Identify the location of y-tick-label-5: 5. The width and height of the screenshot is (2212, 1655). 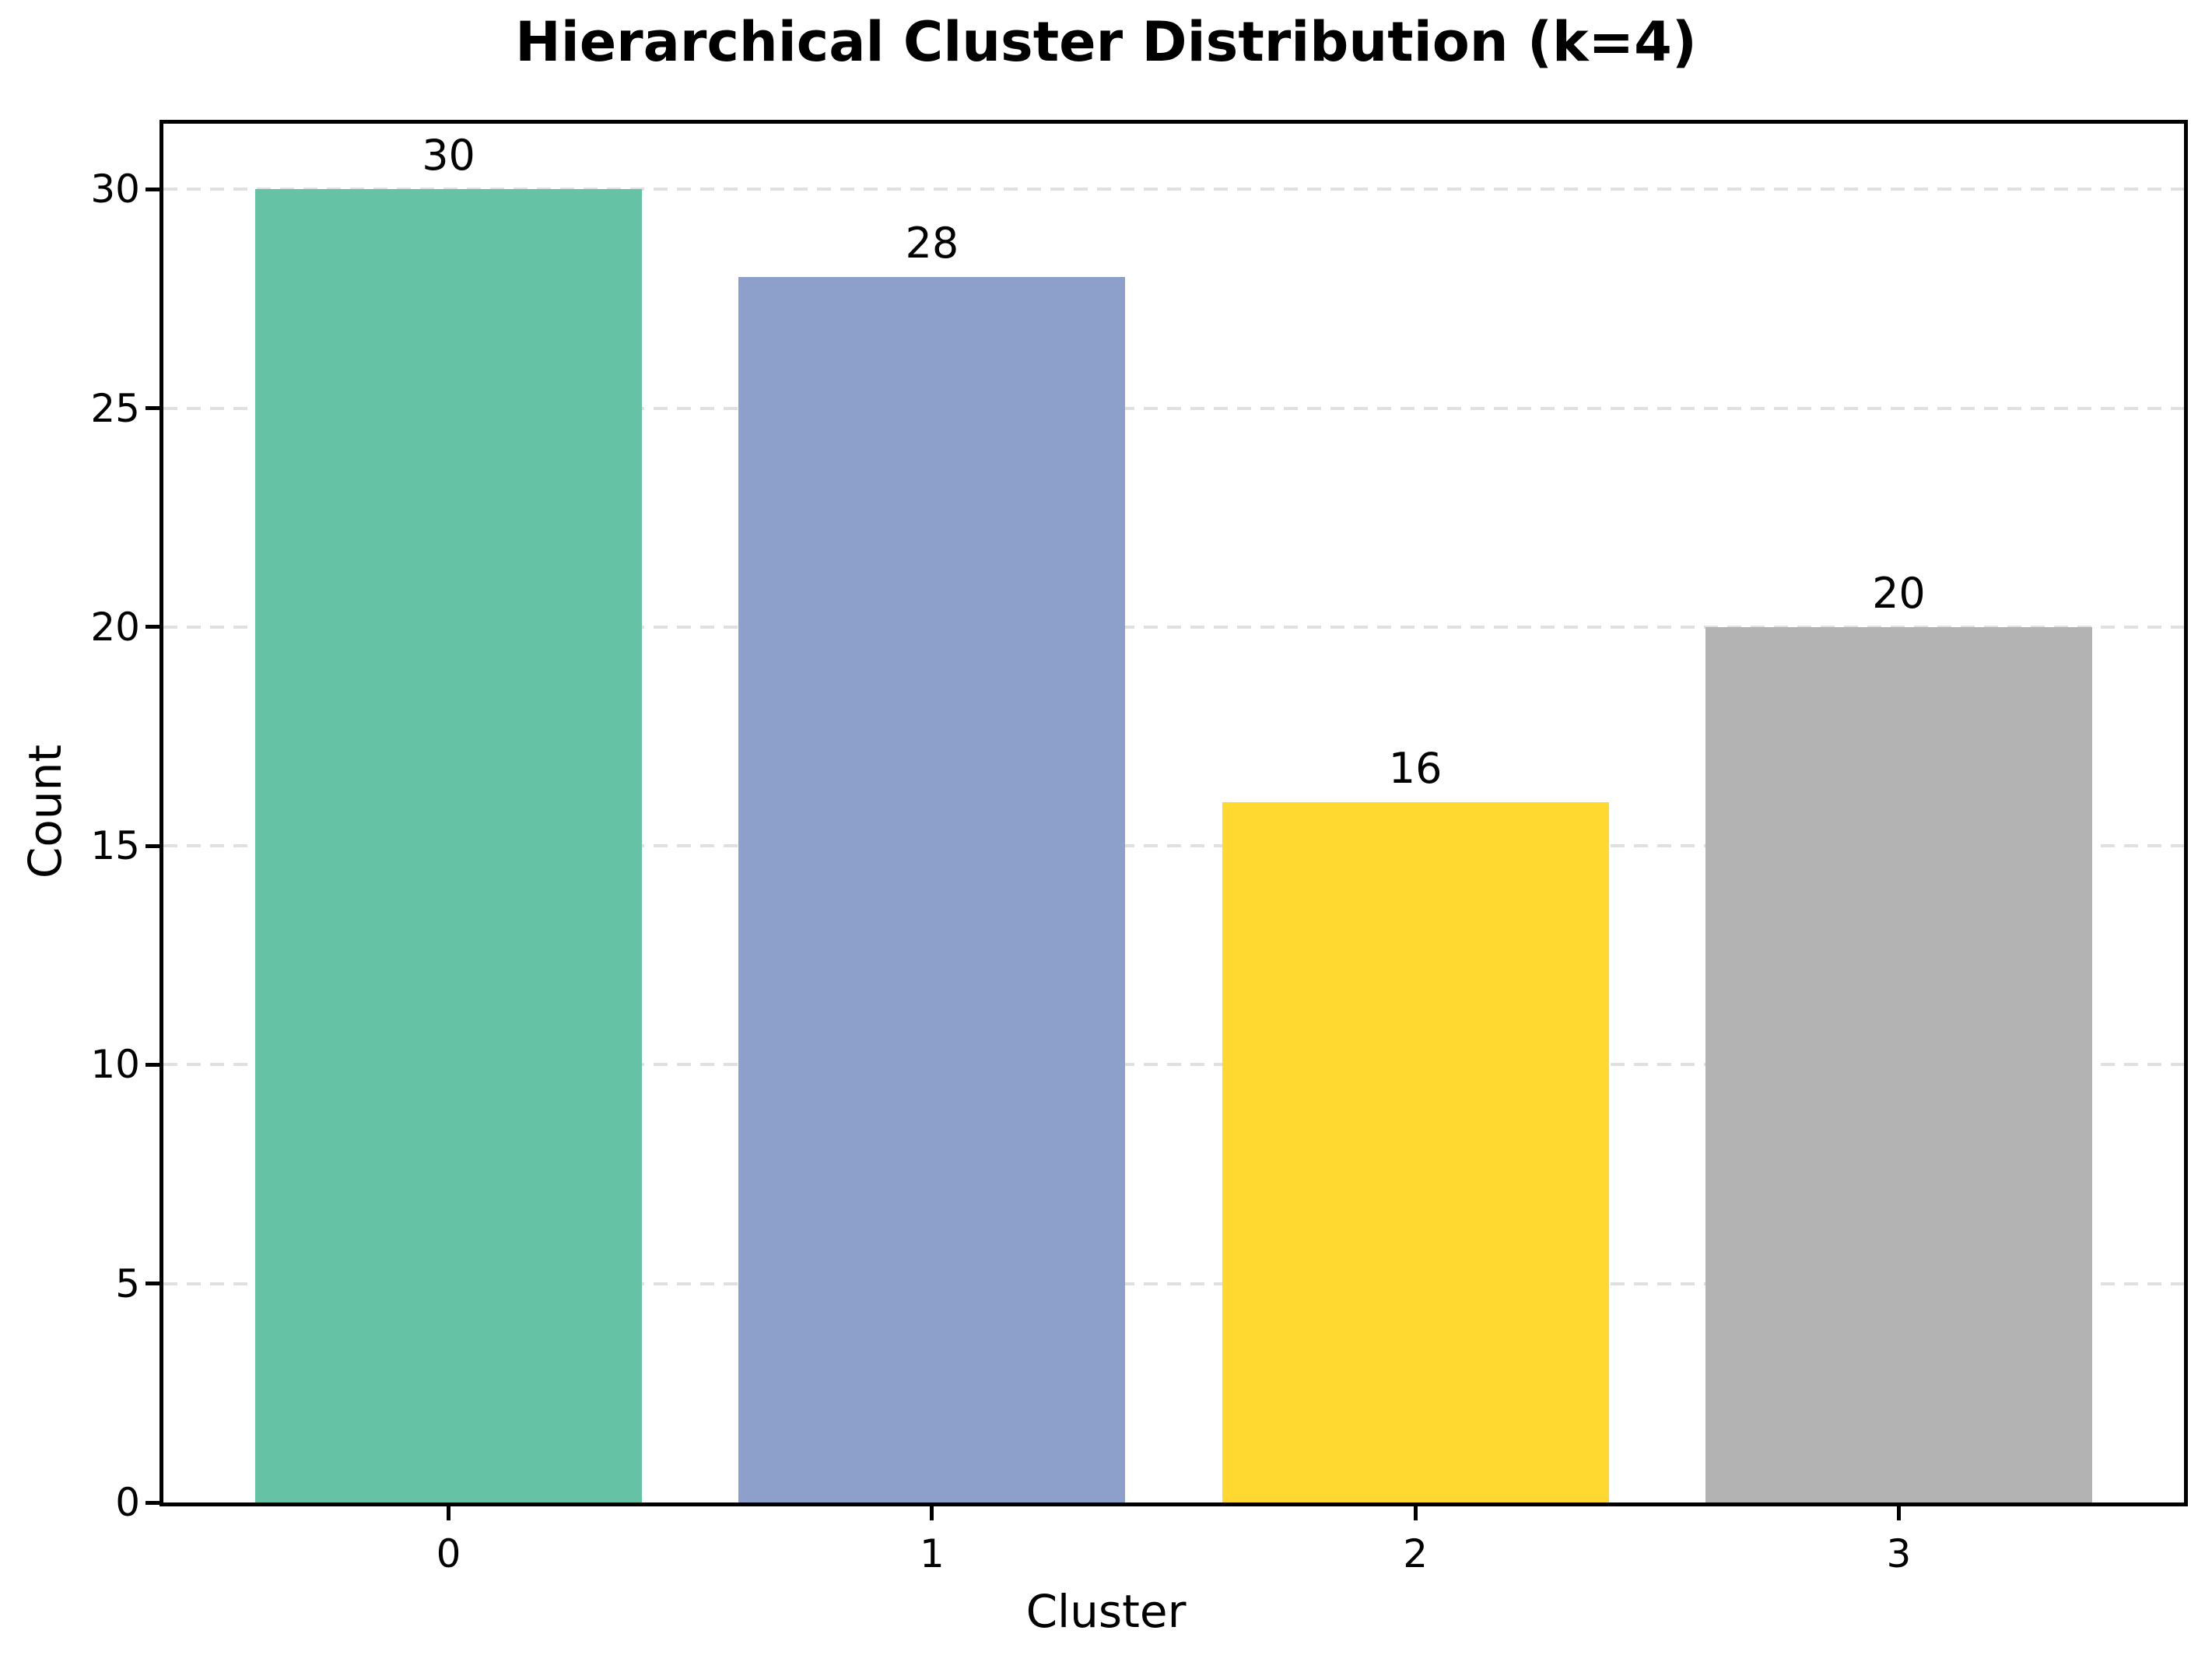
(128, 1283).